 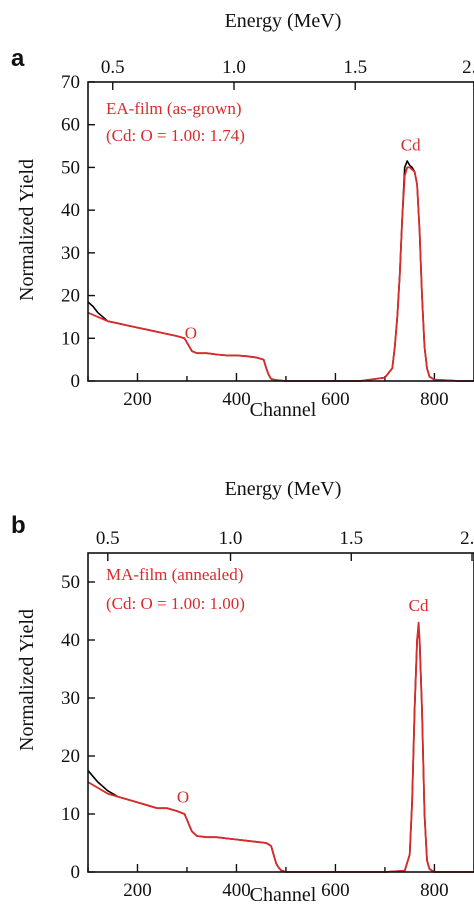 What do you see at coordinates (70, 82) in the screenshot?
I see `y-tick-label: 70` at bounding box center [70, 82].